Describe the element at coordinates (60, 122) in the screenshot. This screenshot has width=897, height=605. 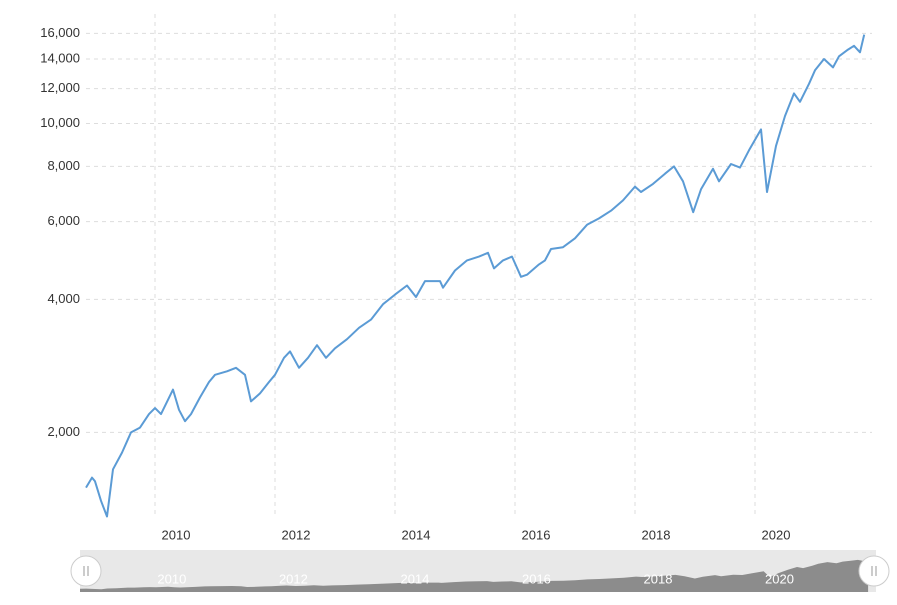
I see `y-tick-label: 10,000` at that location.